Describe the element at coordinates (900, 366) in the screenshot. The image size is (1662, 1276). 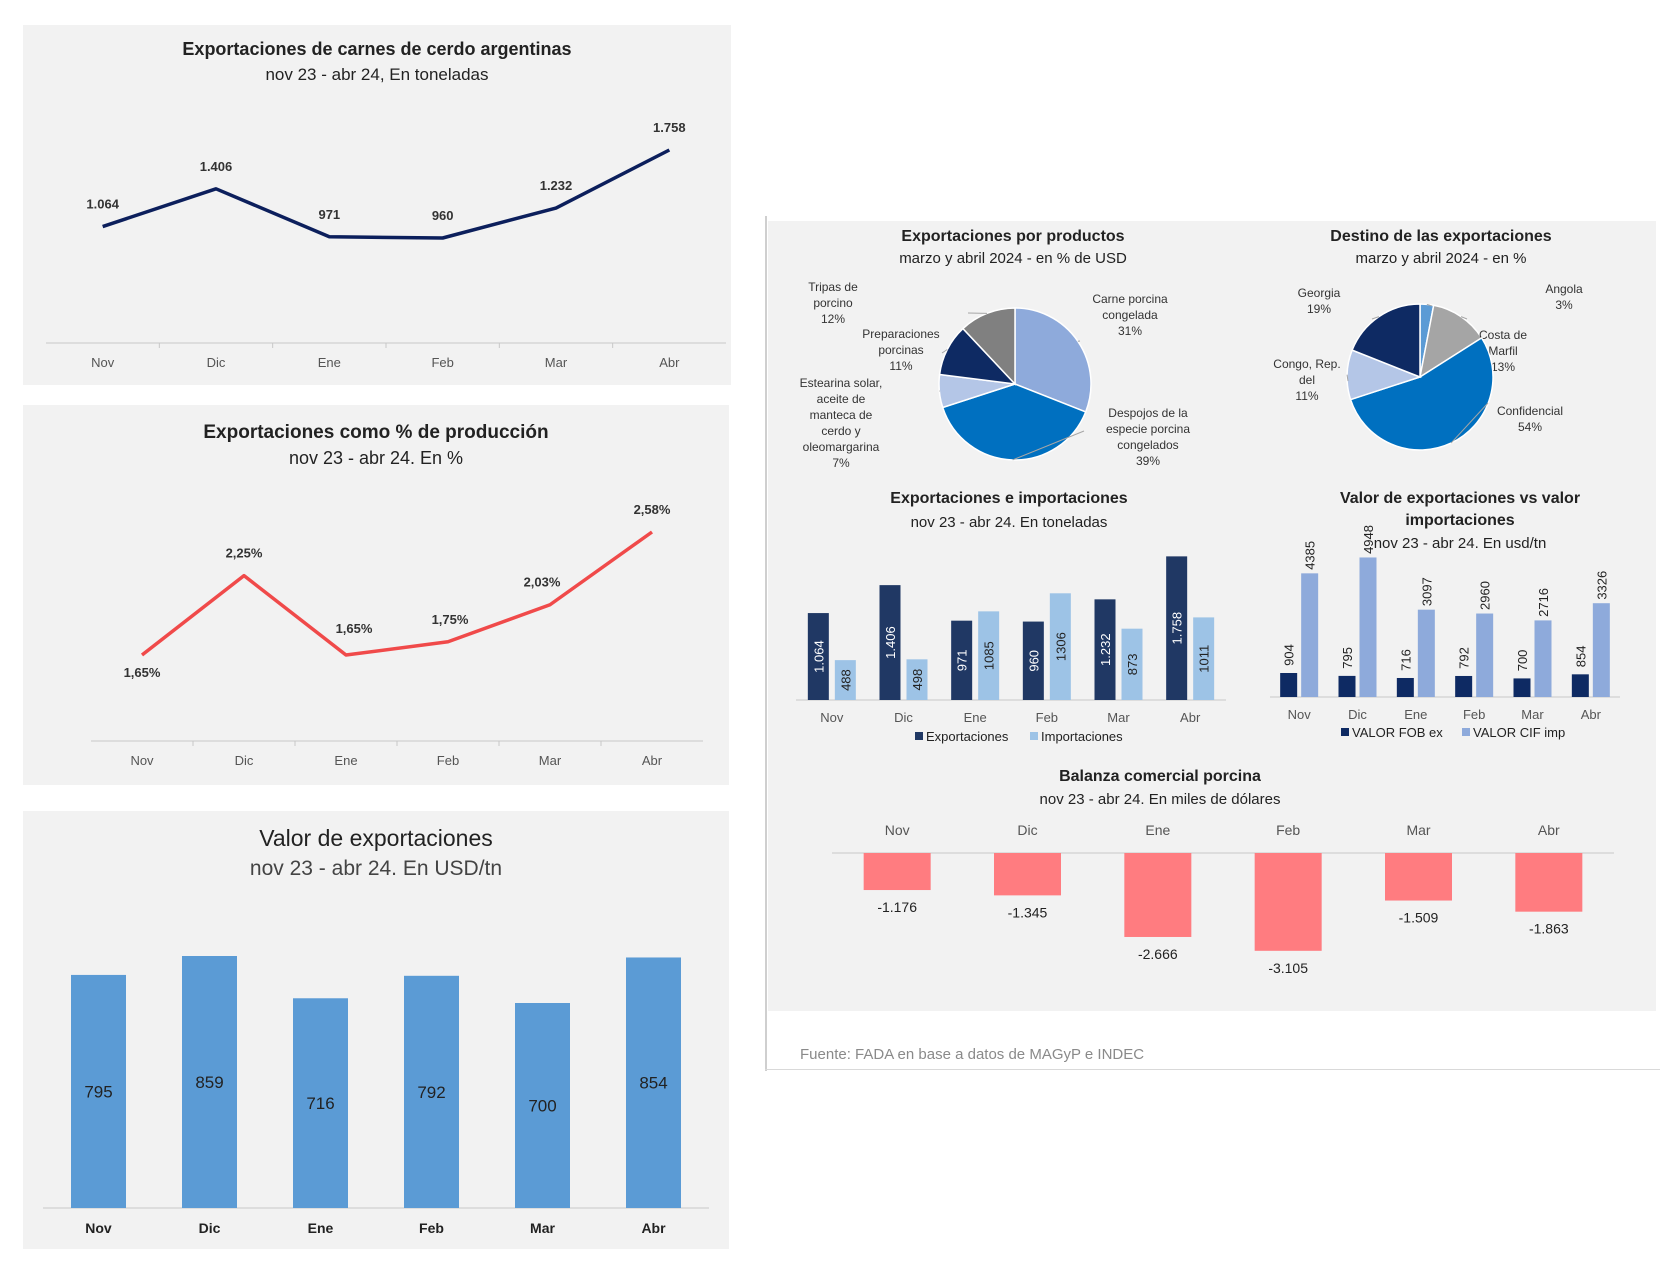
I see `slice-label: 11%` at that location.